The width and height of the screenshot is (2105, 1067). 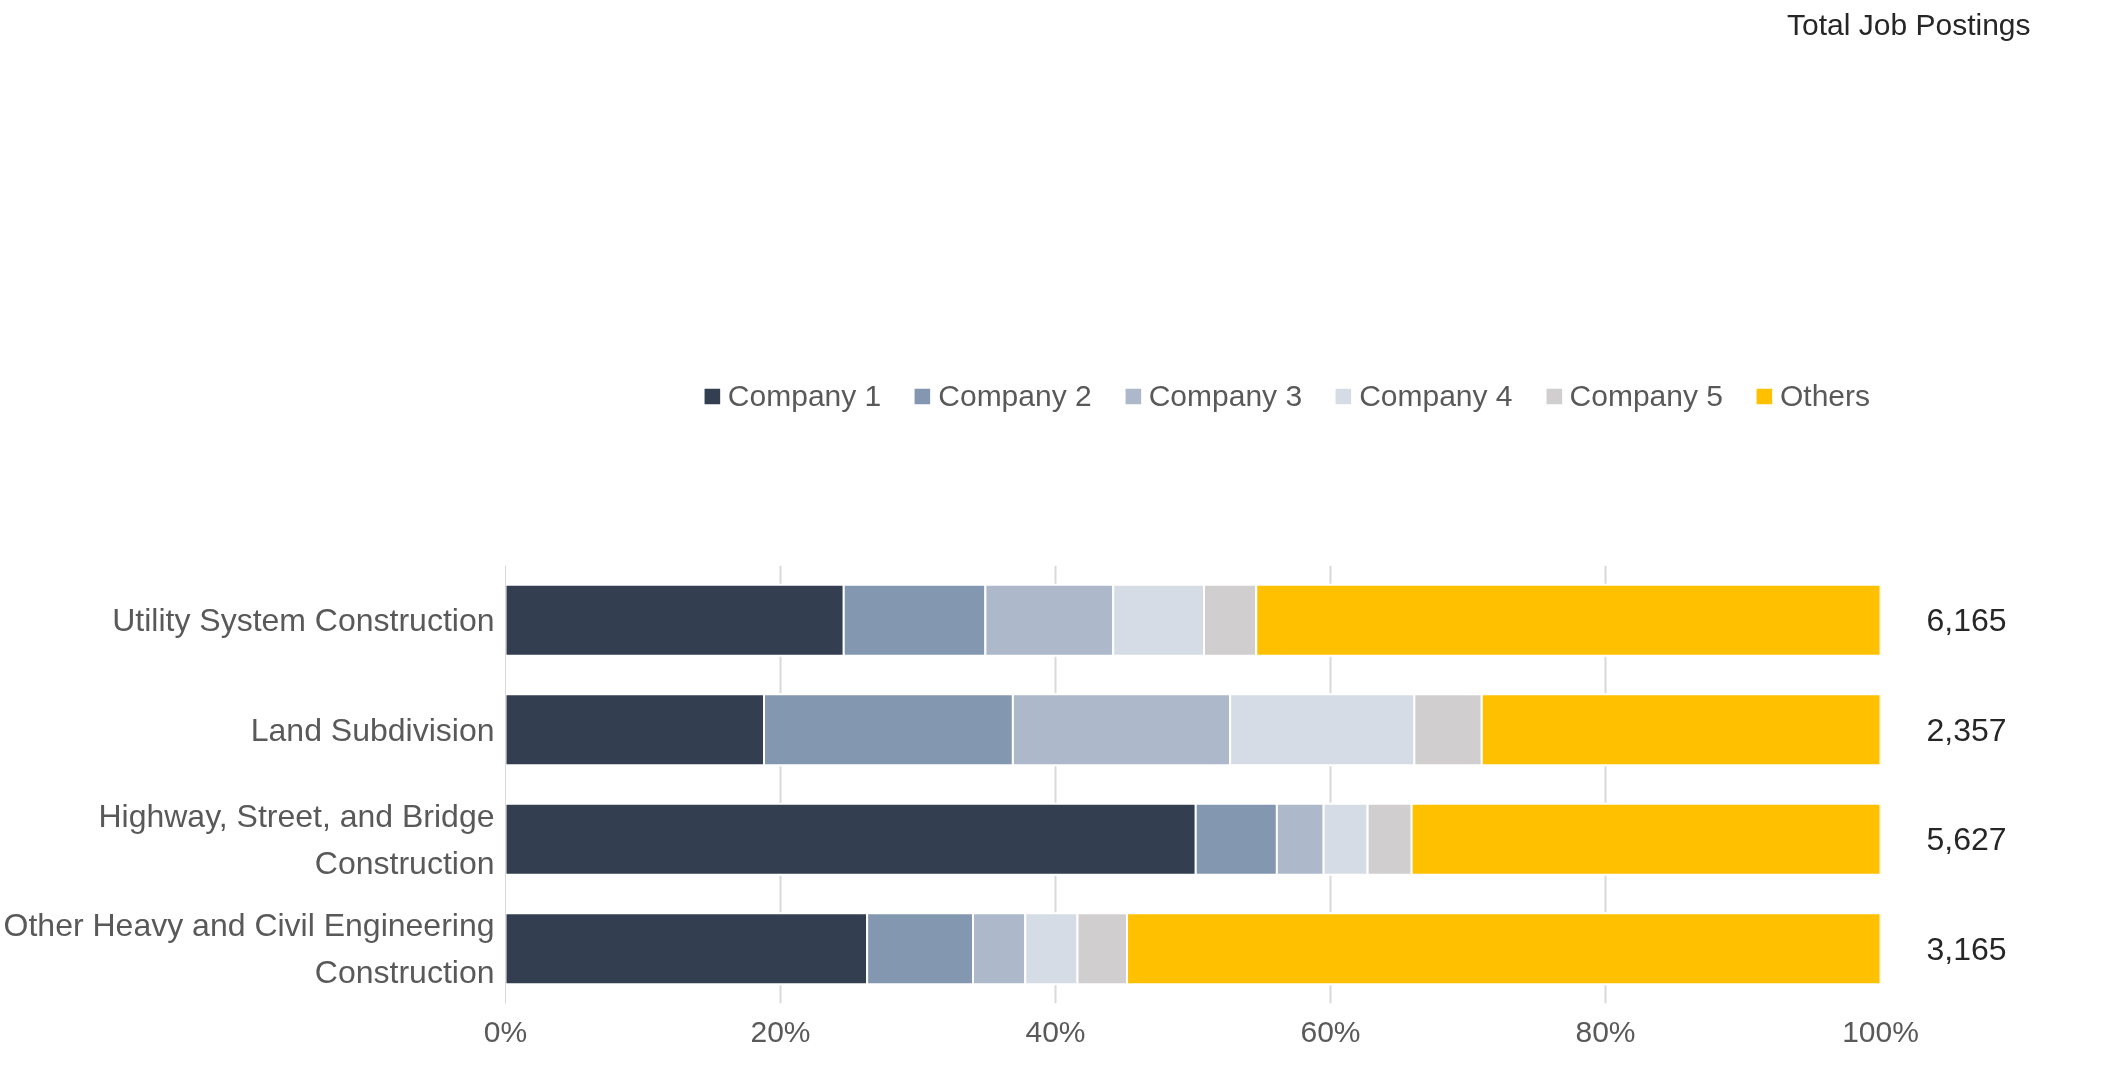 What do you see at coordinates (780, 1031) in the screenshot?
I see `x-tick-label: 20%` at bounding box center [780, 1031].